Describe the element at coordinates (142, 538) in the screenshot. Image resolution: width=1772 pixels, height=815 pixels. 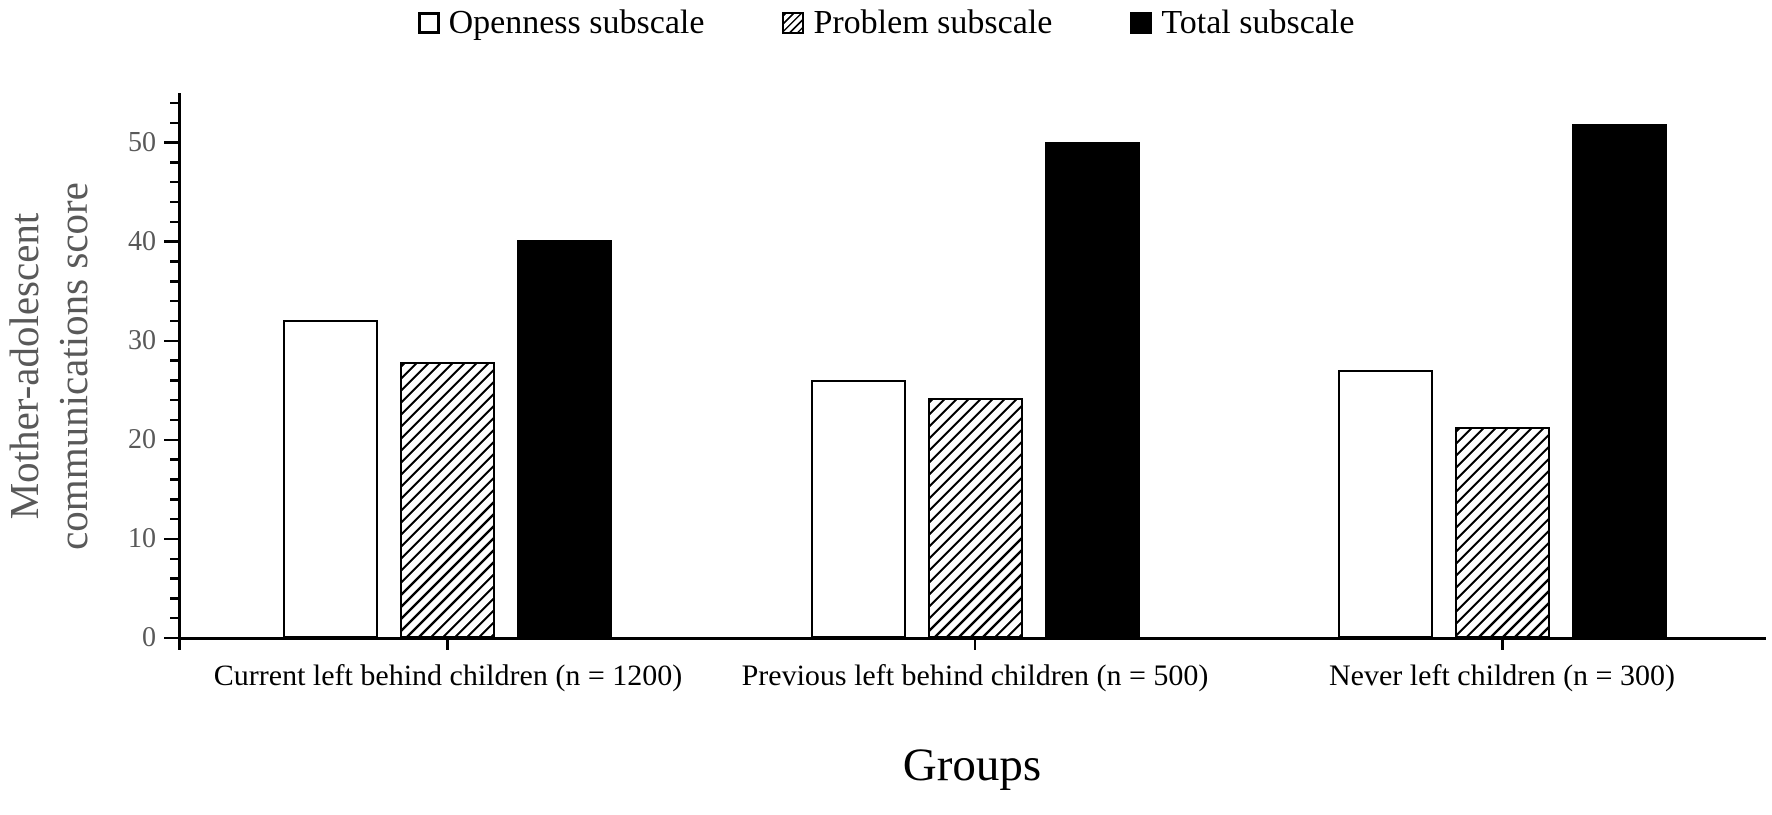
I see `y-tick-label: 10` at that location.